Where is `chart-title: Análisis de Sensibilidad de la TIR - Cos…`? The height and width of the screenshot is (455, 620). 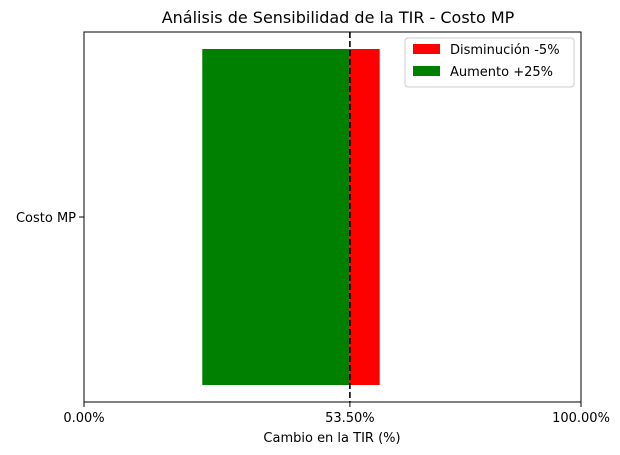
chart-title: Análisis de Sensibilidad de la TIR - Cos… is located at coordinates (338, 17).